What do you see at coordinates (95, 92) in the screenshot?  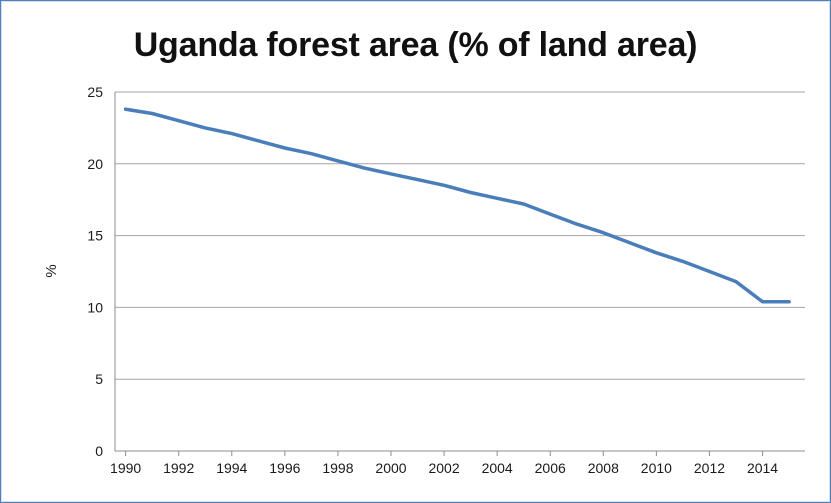 I see `y-tick-label: 25` at bounding box center [95, 92].